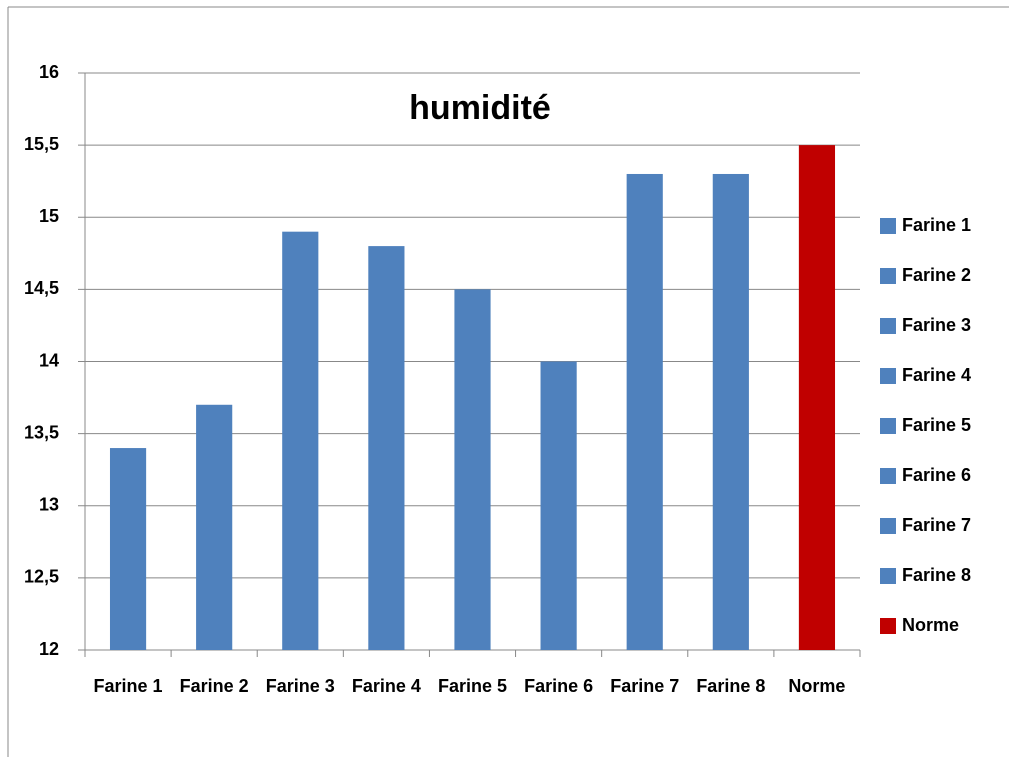  Describe the element at coordinates (41, 288) in the screenshot. I see `y-tick-label: 14,5` at that location.